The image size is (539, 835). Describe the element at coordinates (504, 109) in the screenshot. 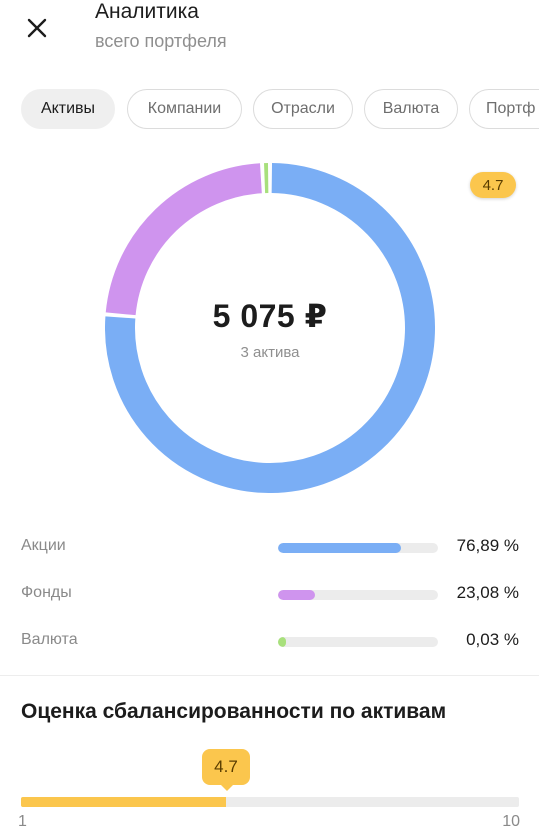

I see `tab-portfolios: Портф` at that location.